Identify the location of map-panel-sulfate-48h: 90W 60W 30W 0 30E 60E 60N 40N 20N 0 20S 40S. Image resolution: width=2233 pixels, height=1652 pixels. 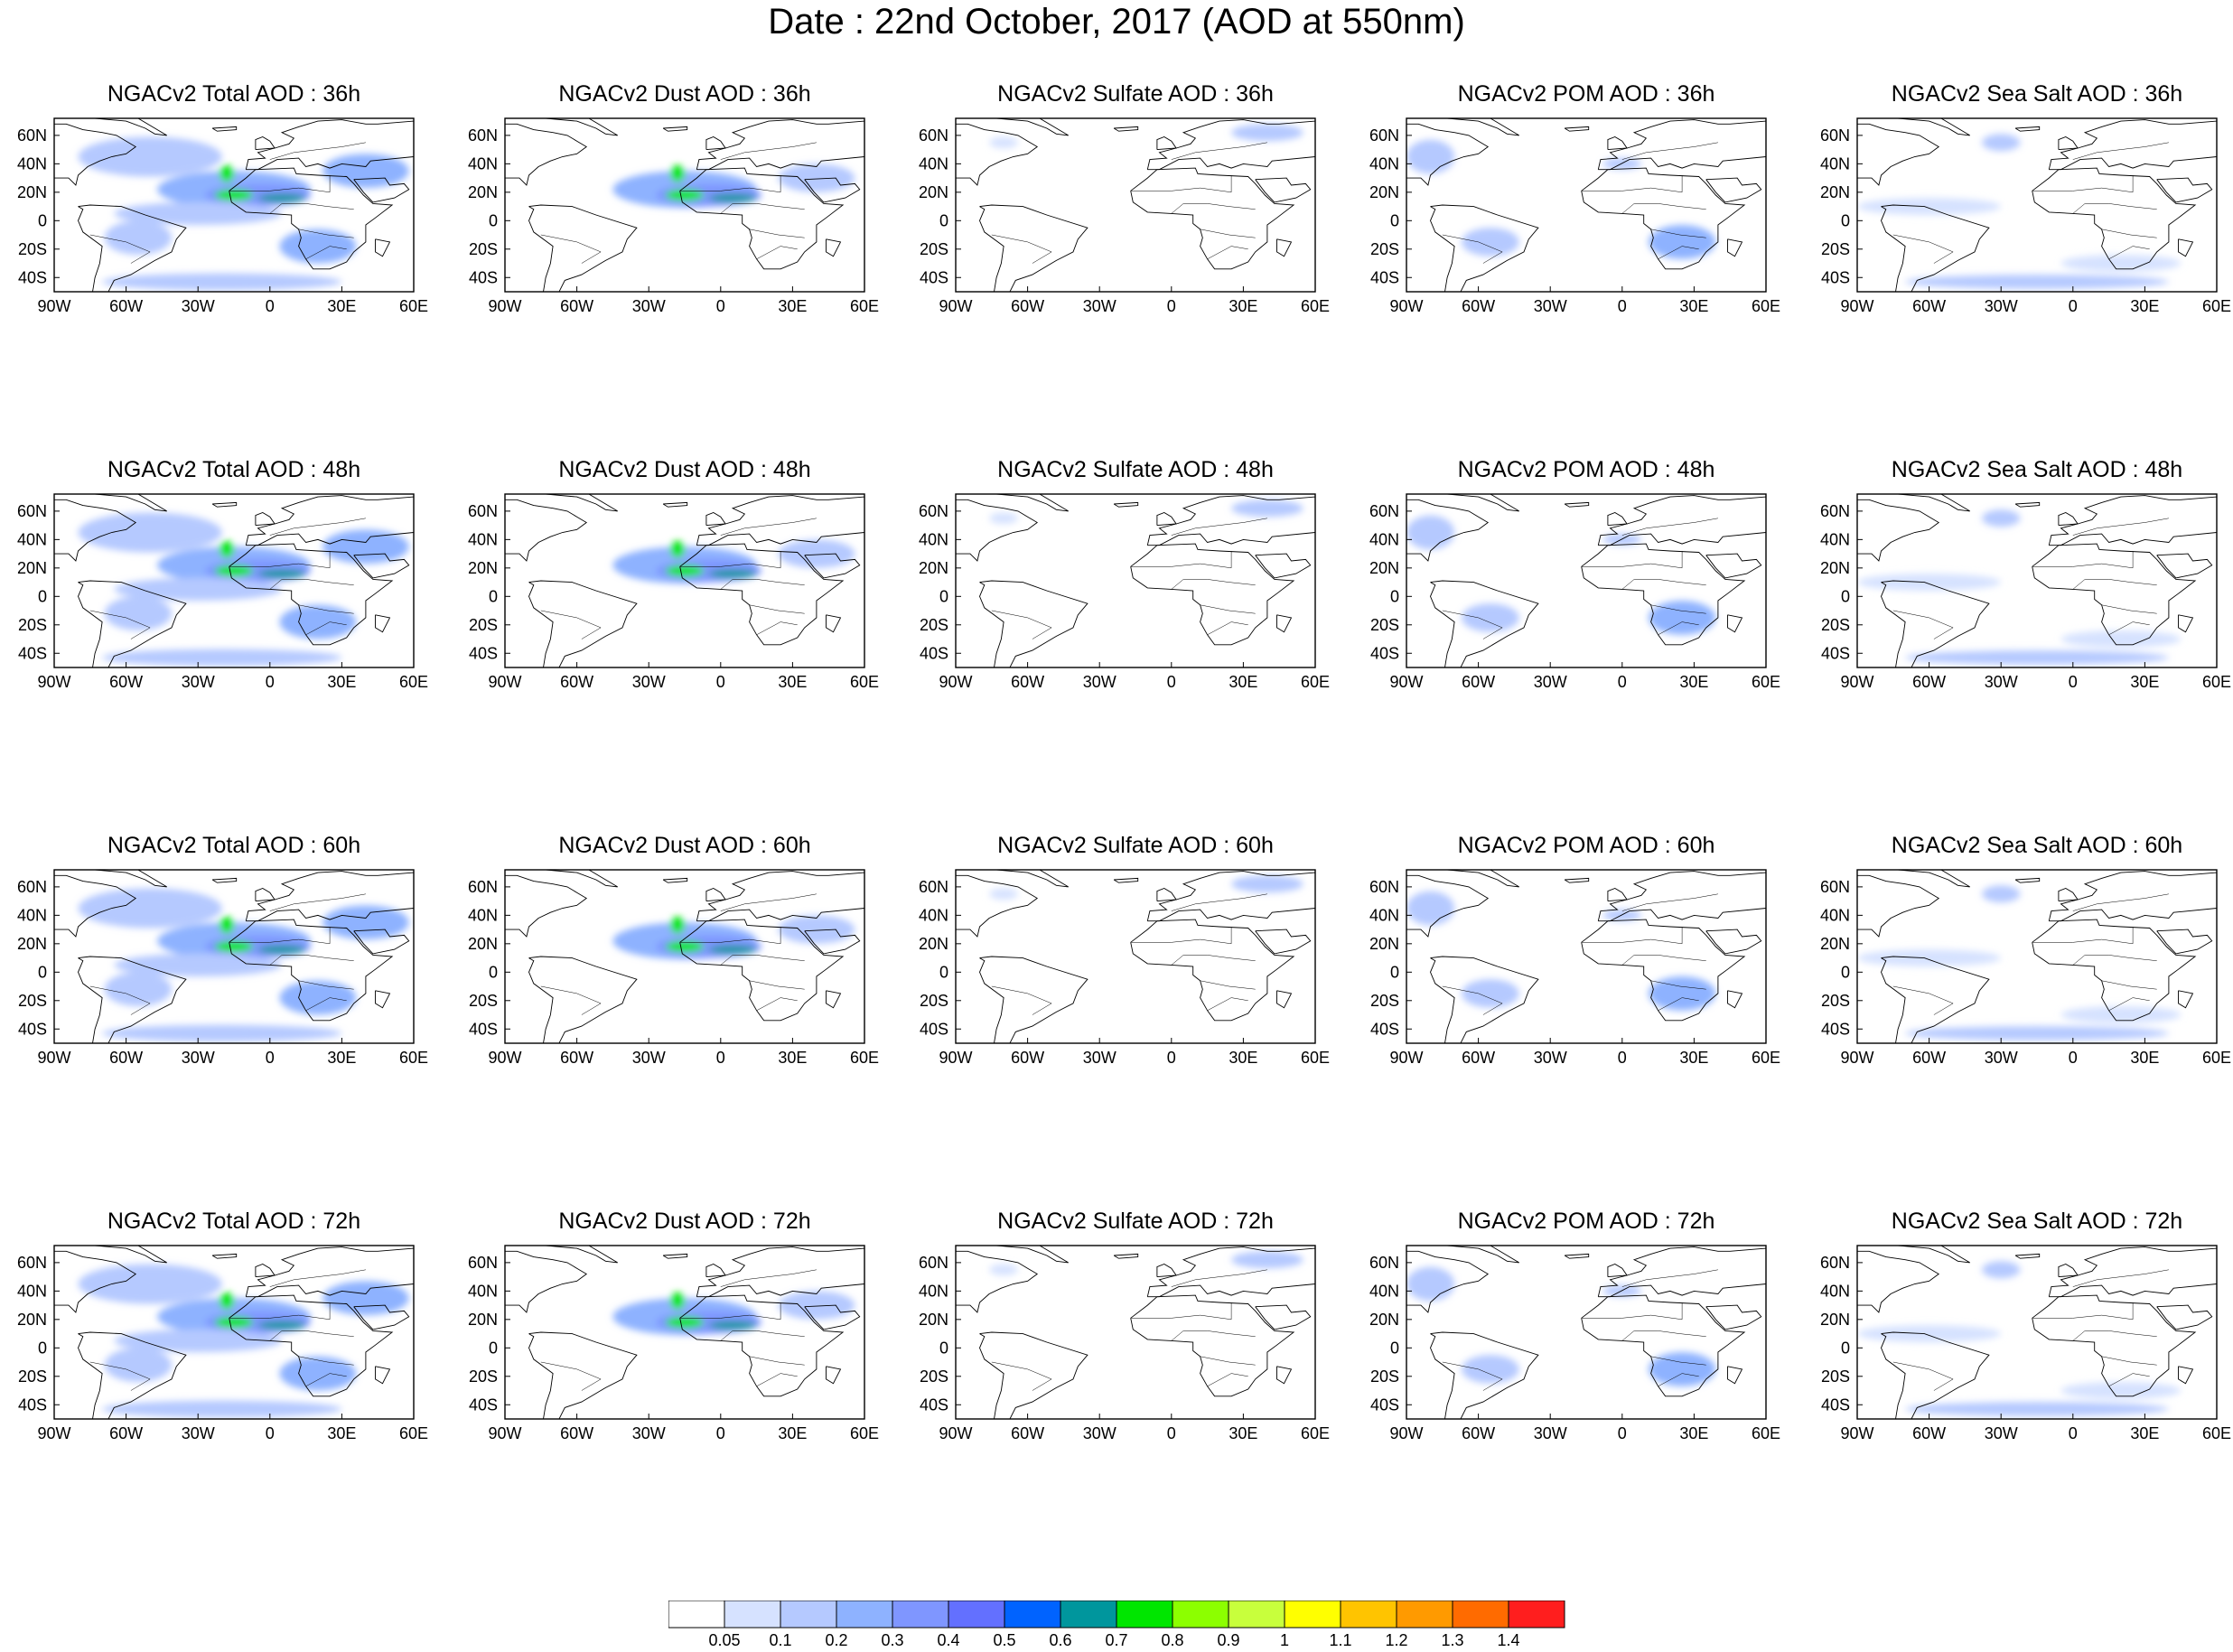
(1124, 592).